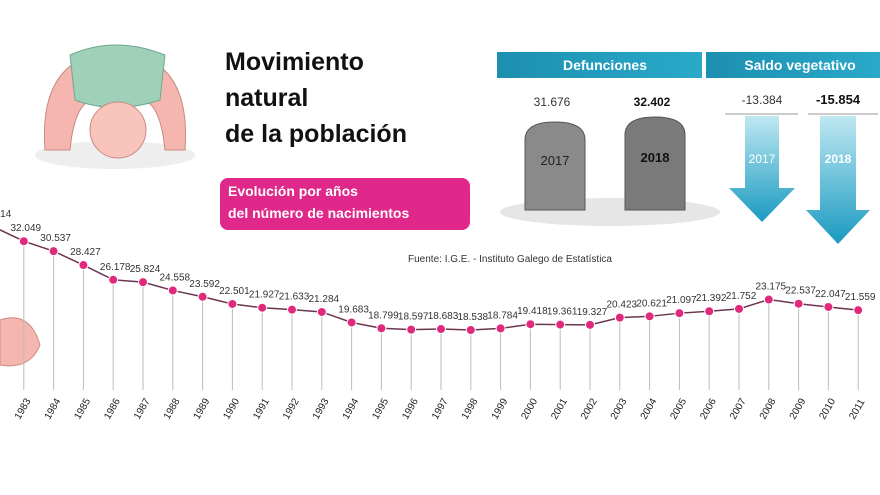 The image size is (880, 495). I want to click on x-tick-label: 1998, so click(470, 408).